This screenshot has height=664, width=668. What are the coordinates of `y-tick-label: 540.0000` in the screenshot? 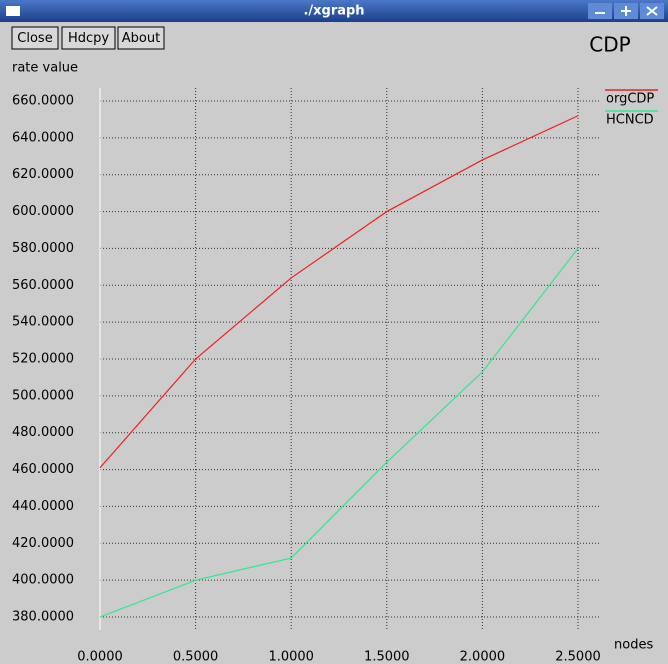 It's located at (43, 322).